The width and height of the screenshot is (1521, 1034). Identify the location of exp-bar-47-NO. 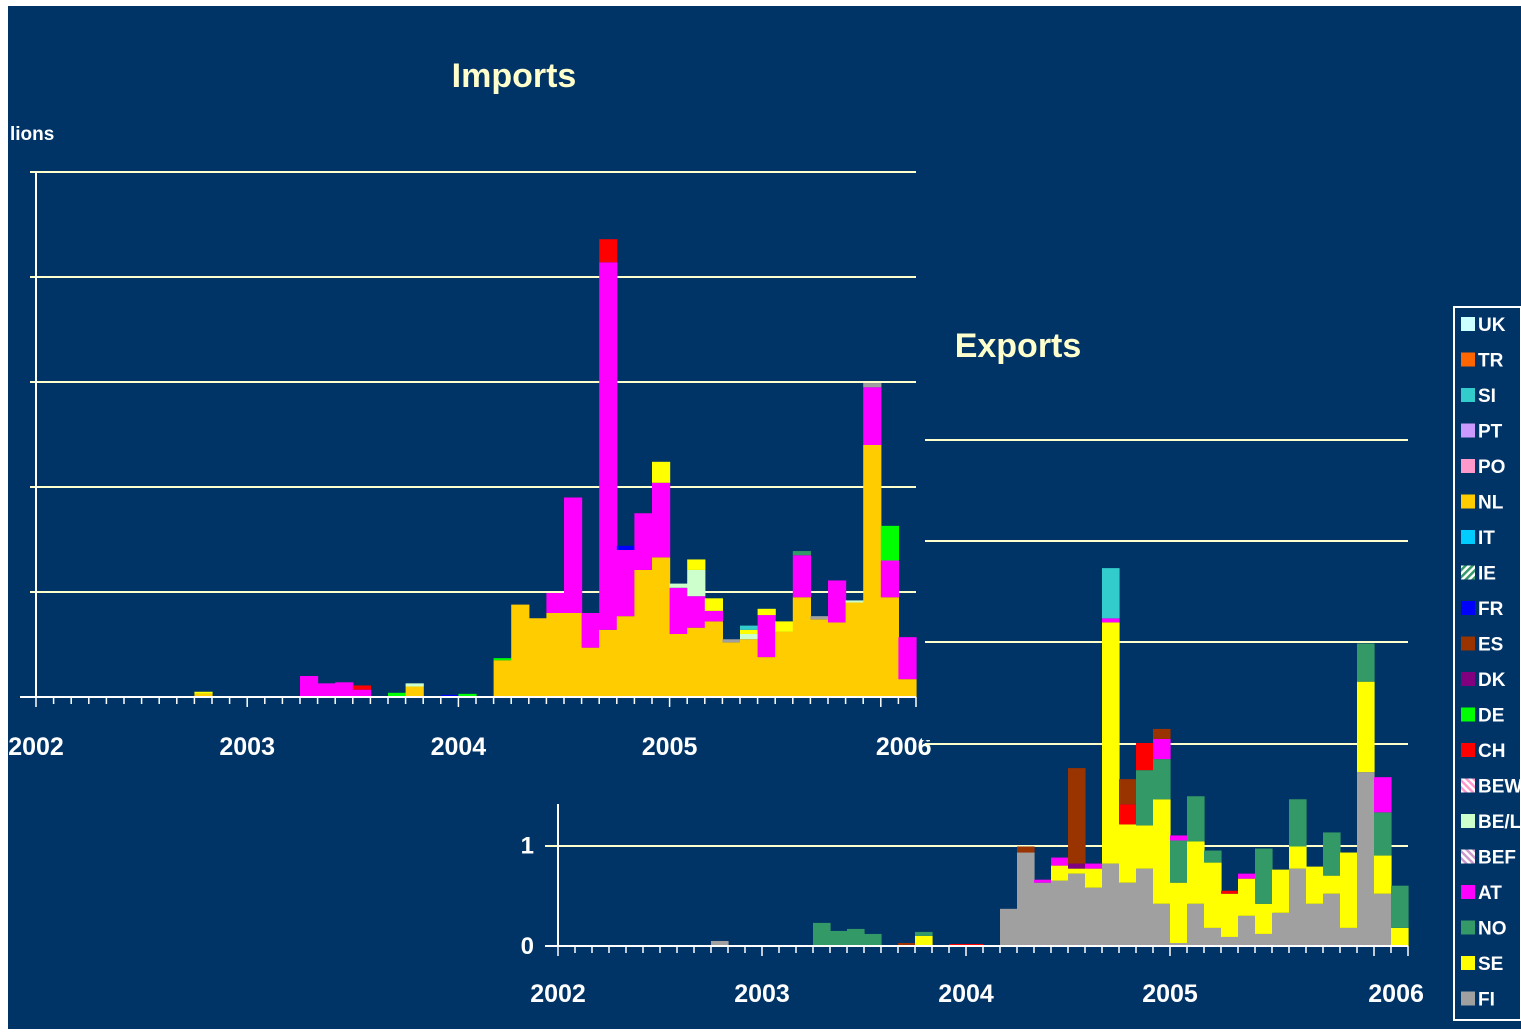
(1366, 662).